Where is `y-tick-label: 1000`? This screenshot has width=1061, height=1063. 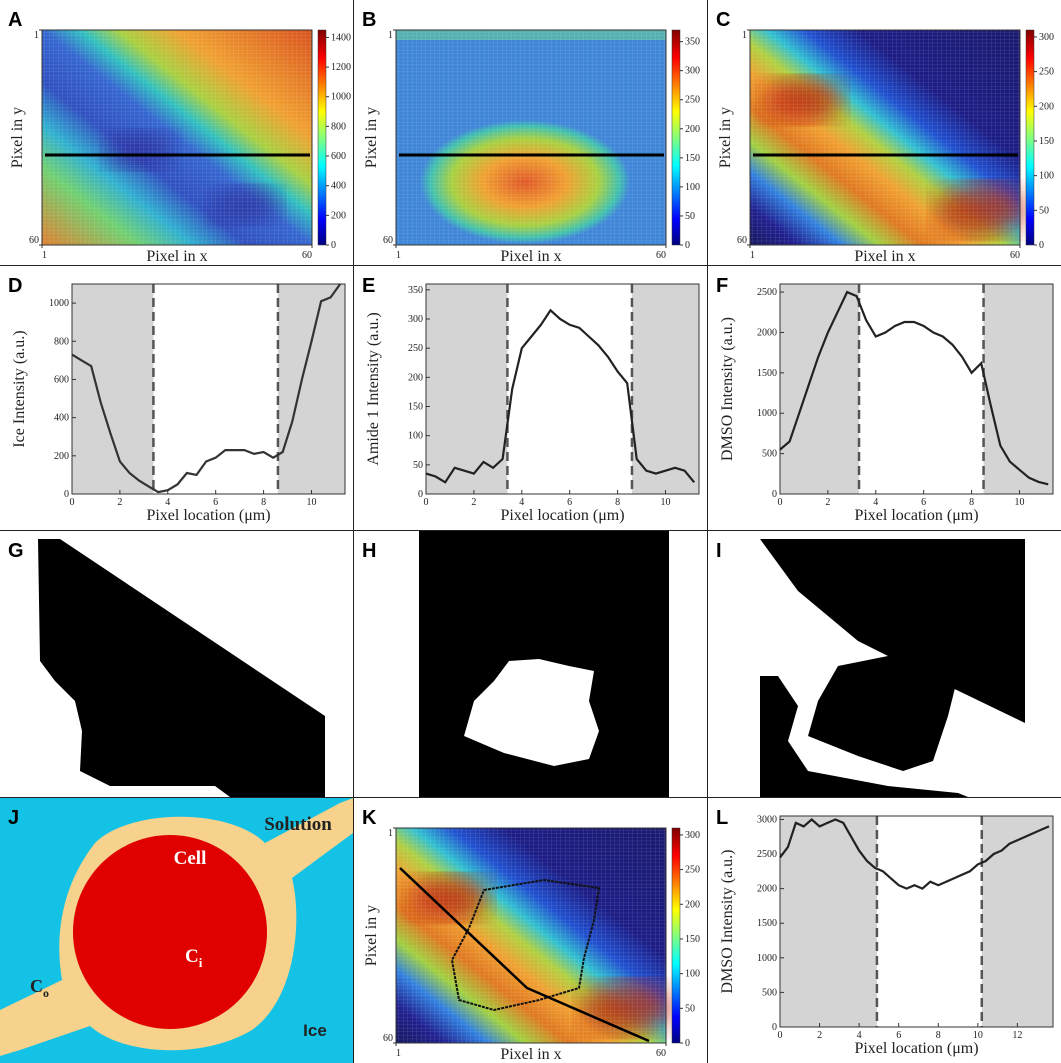 y-tick-label: 1000 is located at coordinates (767, 958).